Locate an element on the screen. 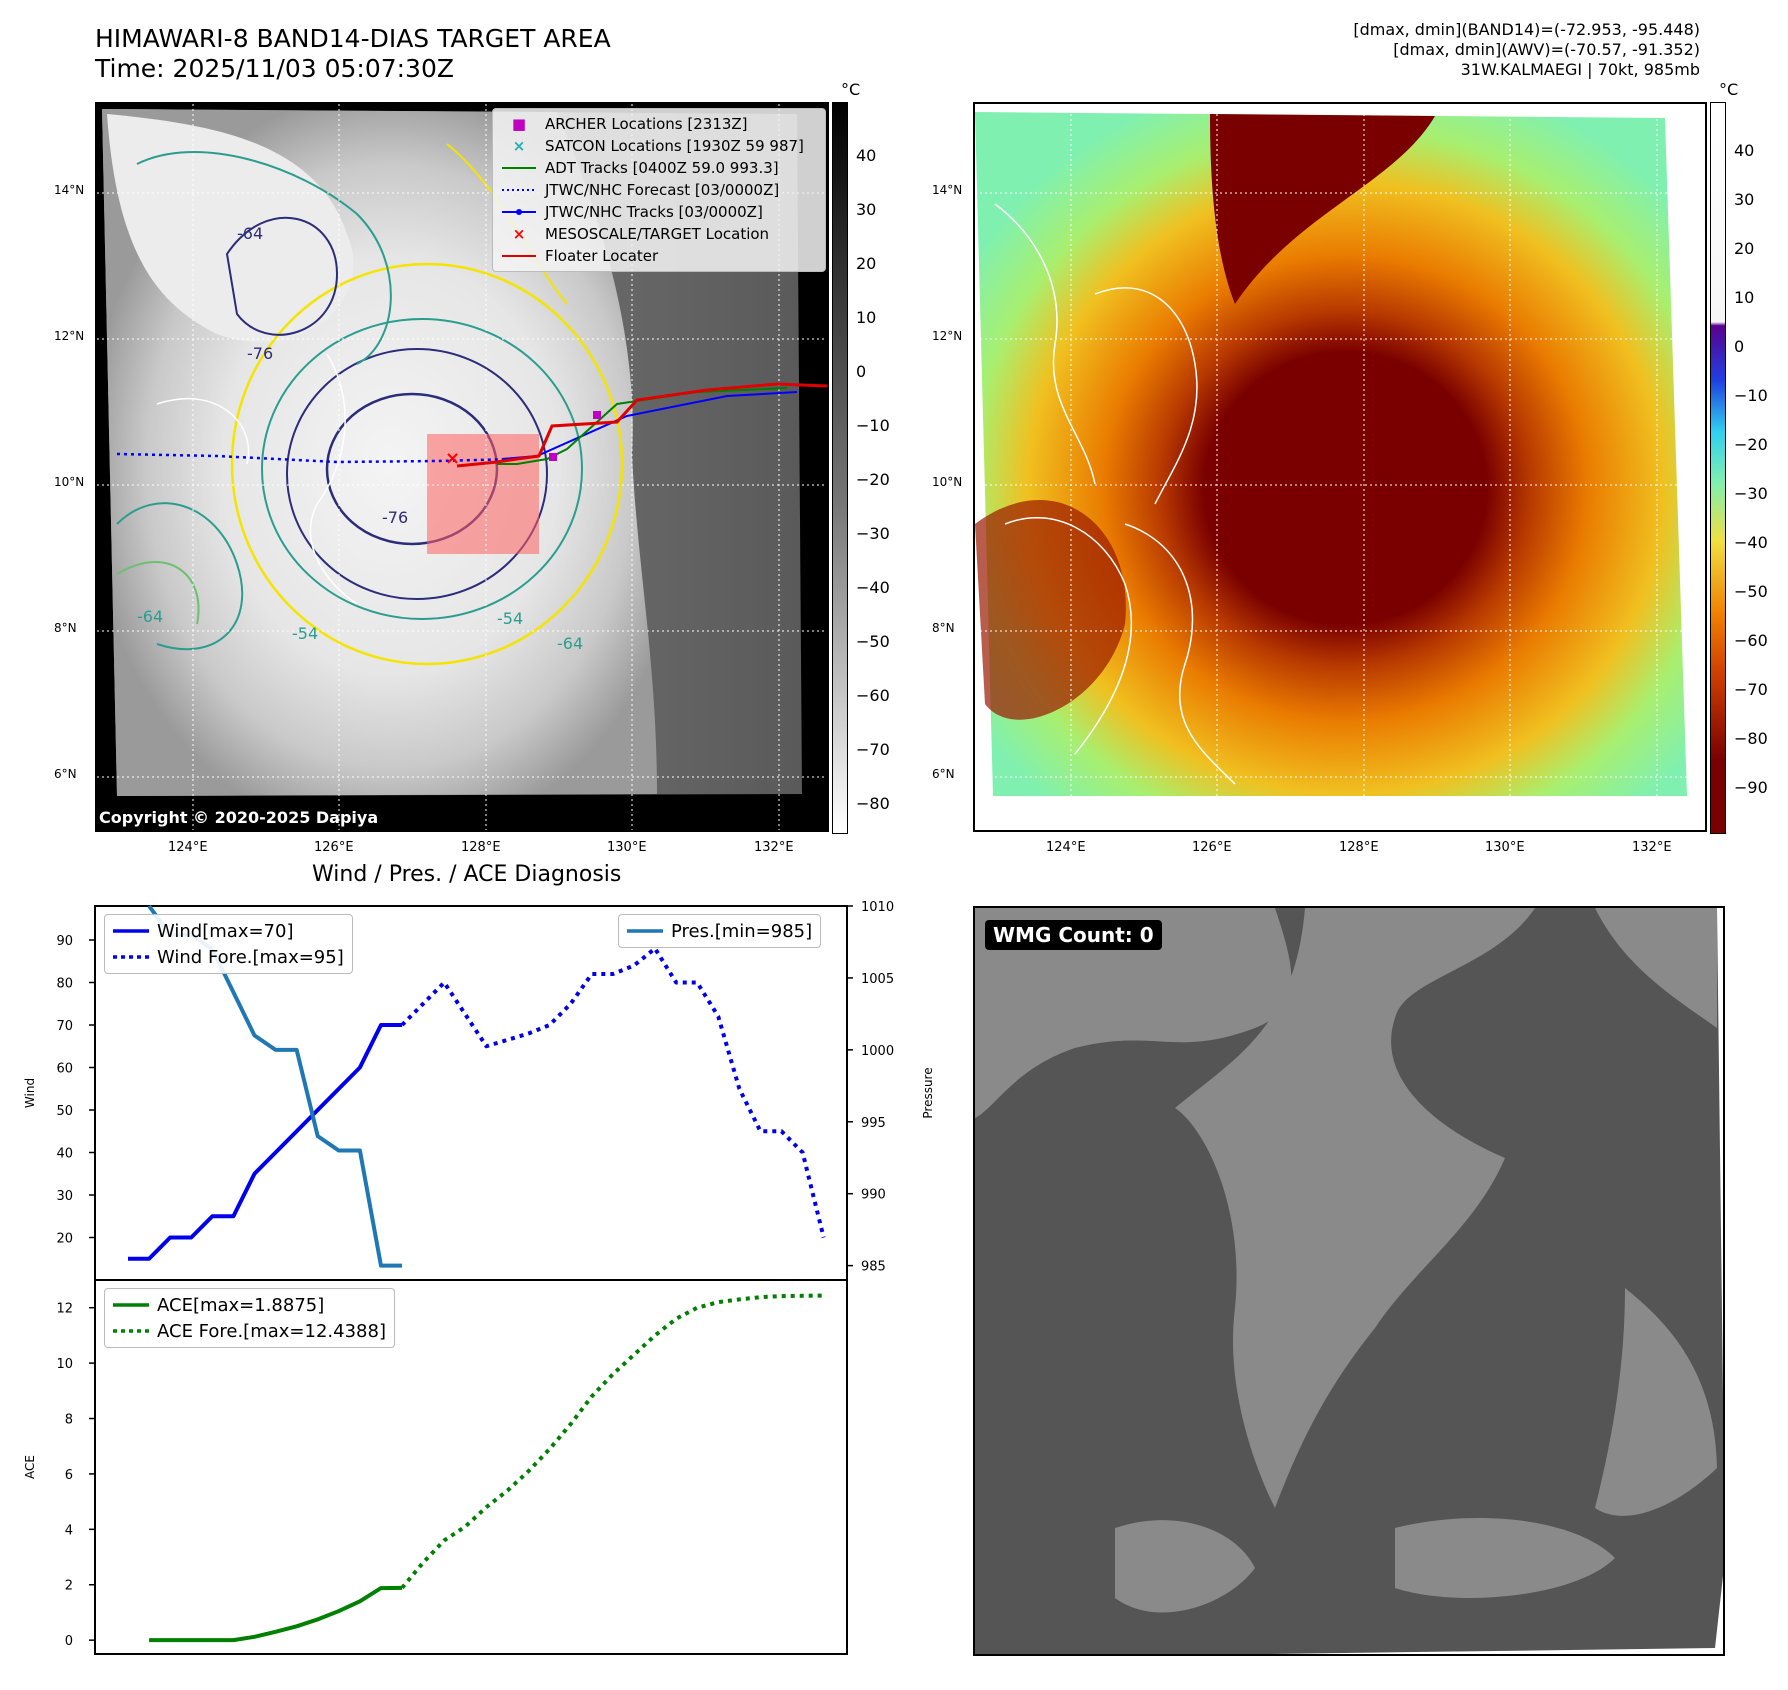 This screenshot has height=1690, width=1788. stats-awv: [dmax, dmin](AWV)=(-70.57, -91.352) is located at coordinates (1546, 49).